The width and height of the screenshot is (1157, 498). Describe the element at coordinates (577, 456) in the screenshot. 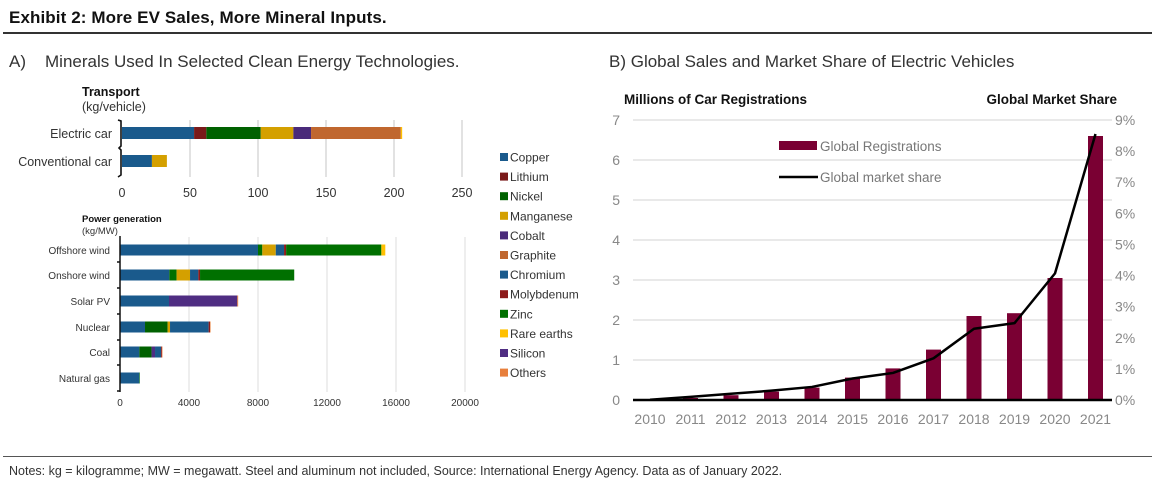

I see `footer-rule` at that location.